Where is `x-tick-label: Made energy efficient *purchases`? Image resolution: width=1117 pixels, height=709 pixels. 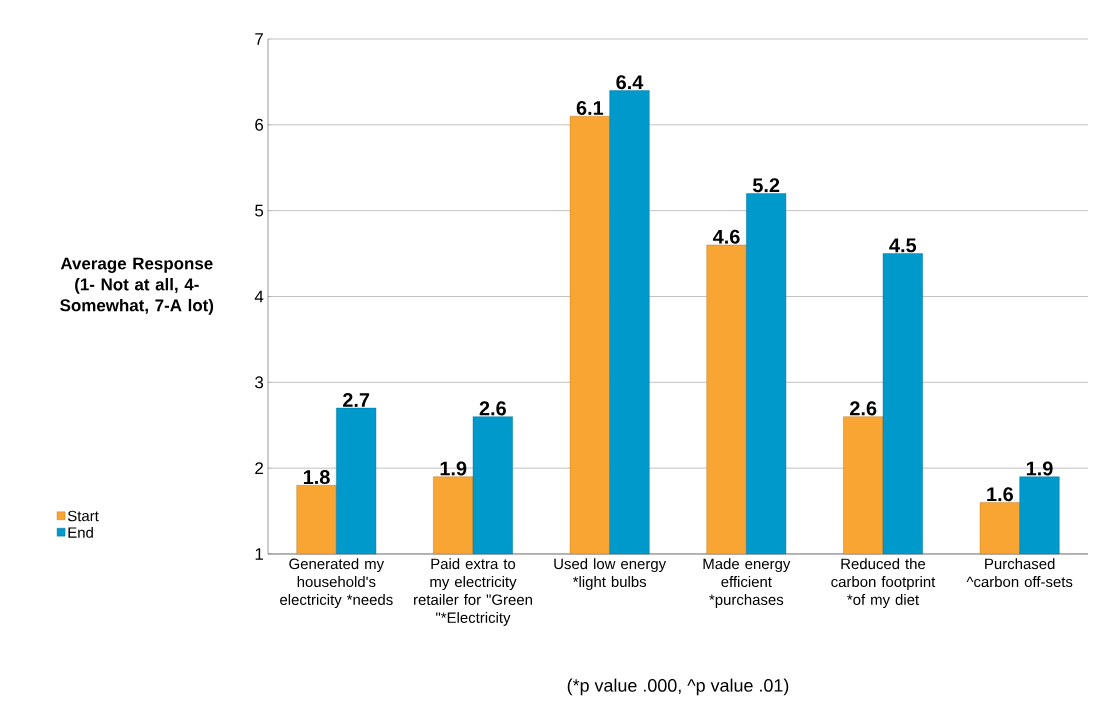
x-tick-label: Made energy efficient *purchases is located at coordinates (747, 583).